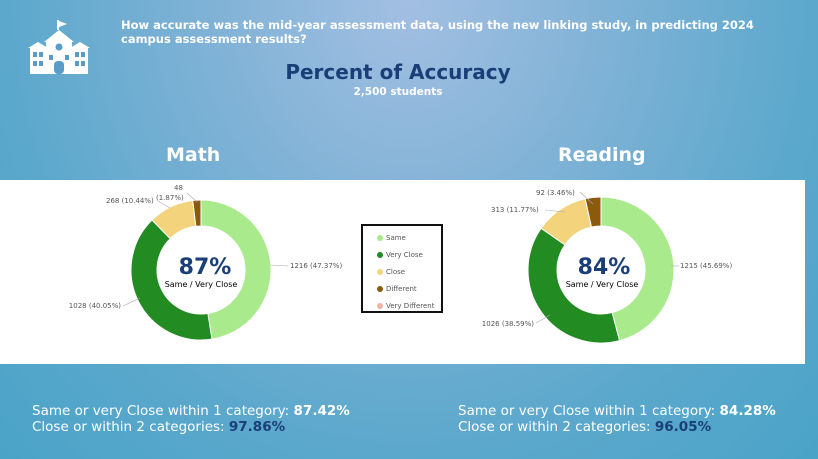  What do you see at coordinates (637, 269) in the screenshot?
I see `reading-slice-same` at bounding box center [637, 269].